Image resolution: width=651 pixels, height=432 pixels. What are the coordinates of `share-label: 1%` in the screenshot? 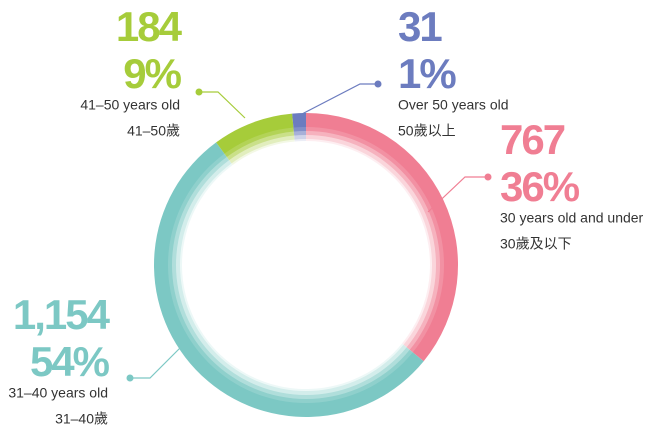 It's located at (427, 73).